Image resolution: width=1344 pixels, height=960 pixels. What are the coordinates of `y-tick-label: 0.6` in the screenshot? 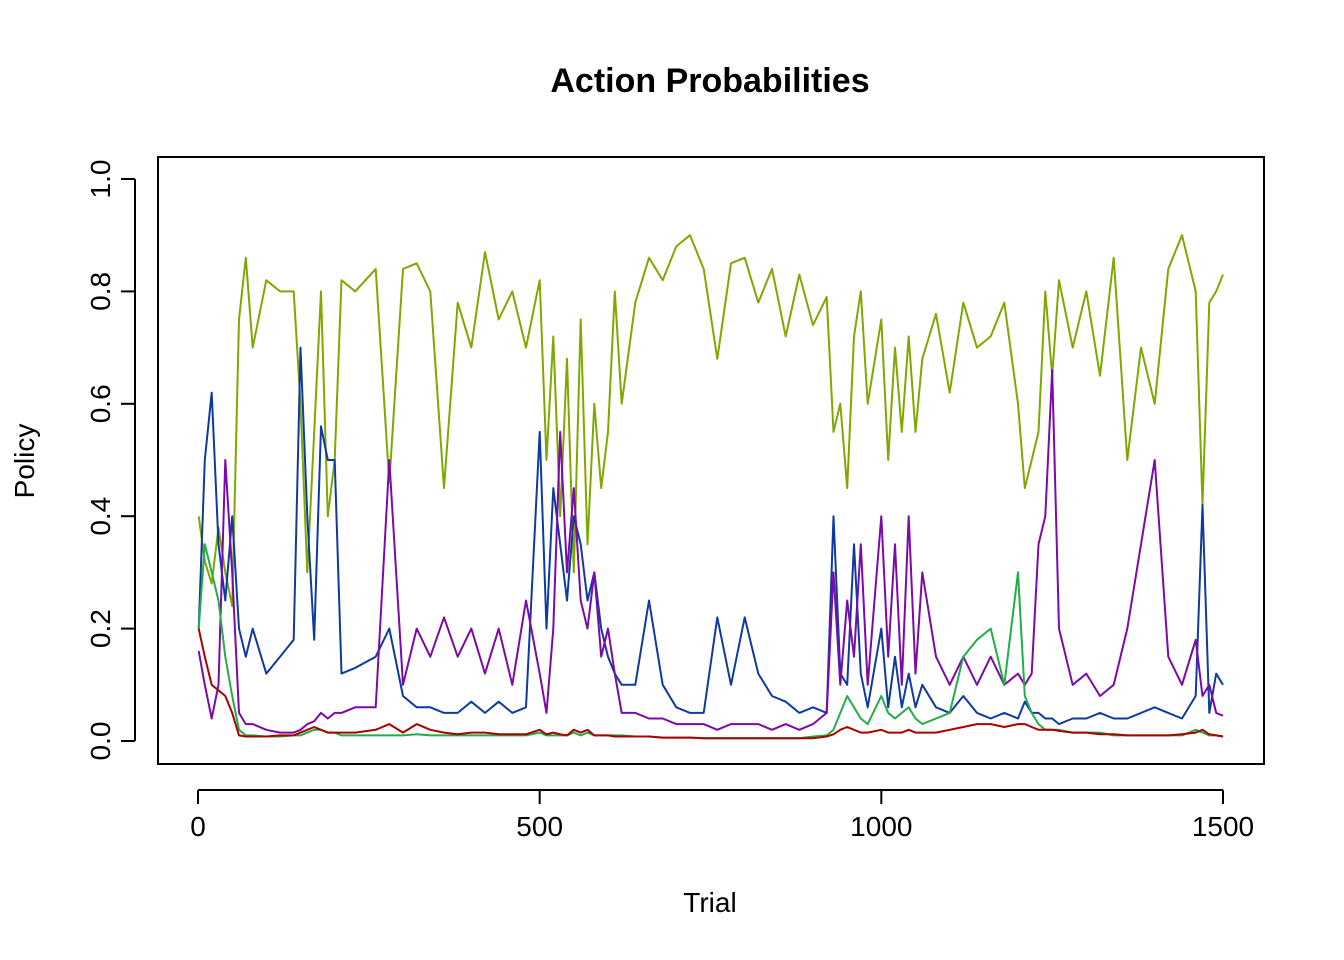 It's located at (100, 403).